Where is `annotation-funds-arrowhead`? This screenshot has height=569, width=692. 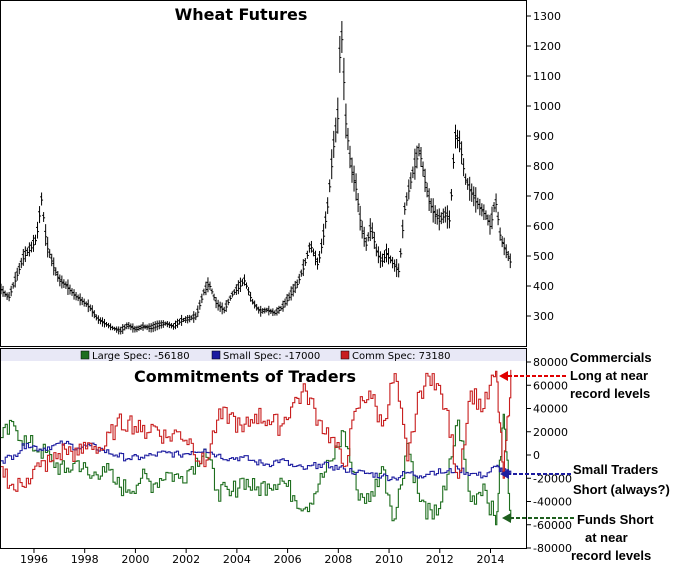 annotation-funds-arrowhead is located at coordinates (506, 518).